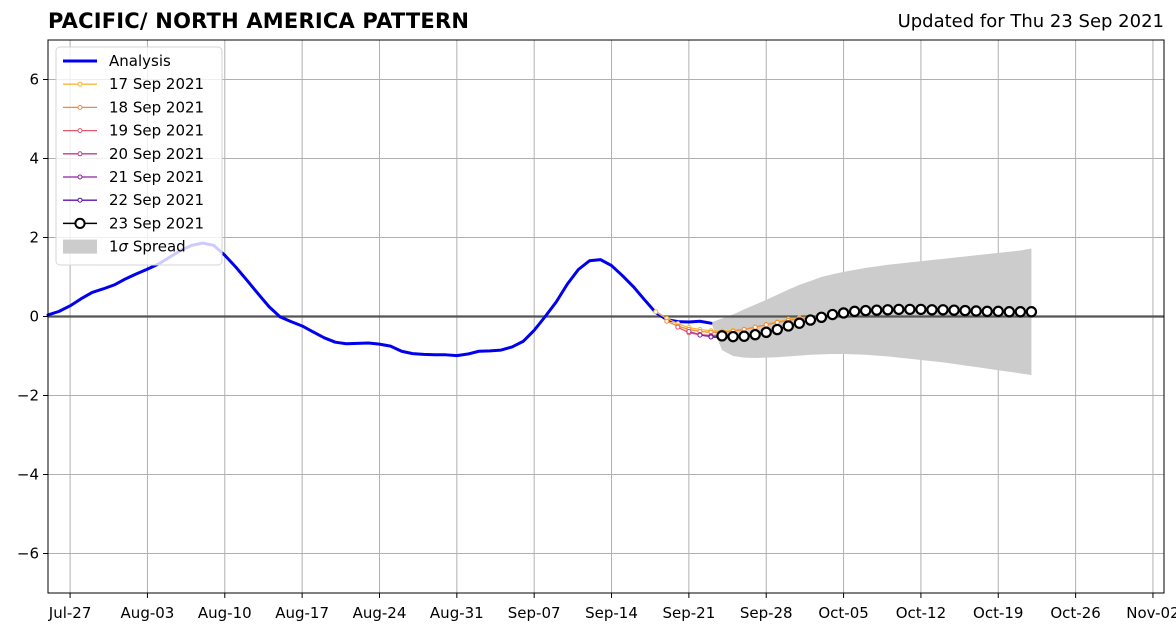 This screenshot has height=633, width=1176. What do you see at coordinates (611, 613) in the screenshot?
I see `x-tick-label: Sep-14` at bounding box center [611, 613].